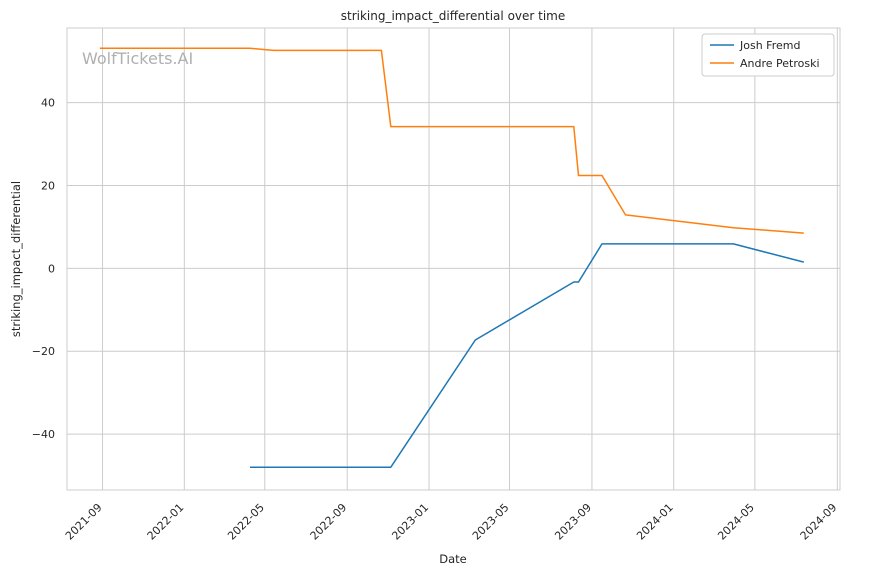 This screenshot has height=575, width=872. Describe the element at coordinates (769, 45) in the screenshot. I see `legend-label-josh-fremd: Josh Fremd` at that location.